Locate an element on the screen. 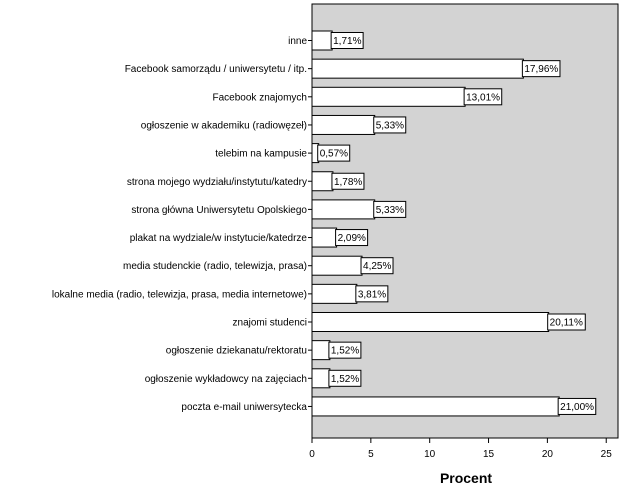  data-label: 2,09% is located at coordinates (352, 238).